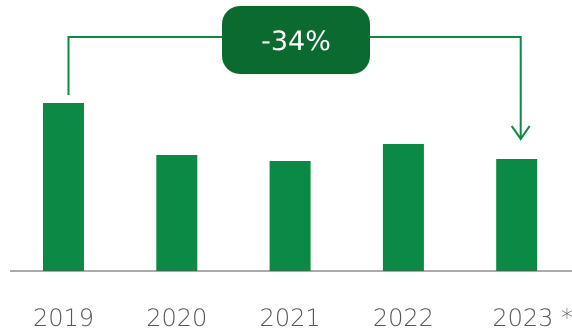 The image size is (572, 332). What do you see at coordinates (532, 318) in the screenshot?
I see `x-tick-label: 2023 *` at bounding box center [532, 318].